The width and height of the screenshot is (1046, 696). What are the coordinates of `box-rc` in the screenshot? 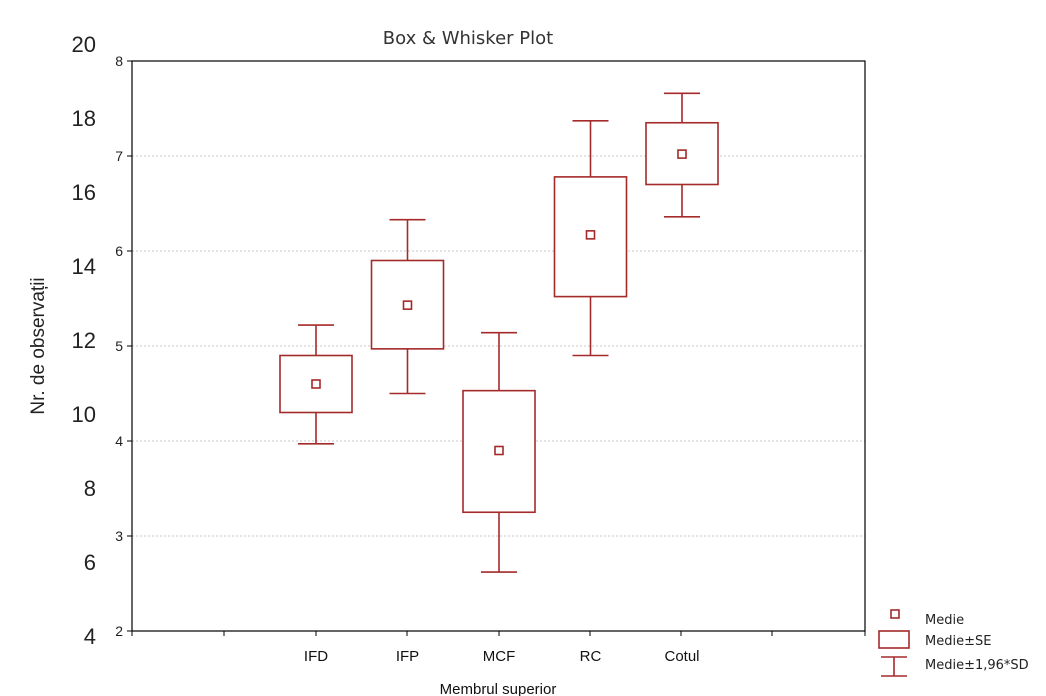 It's located at (590, 238).